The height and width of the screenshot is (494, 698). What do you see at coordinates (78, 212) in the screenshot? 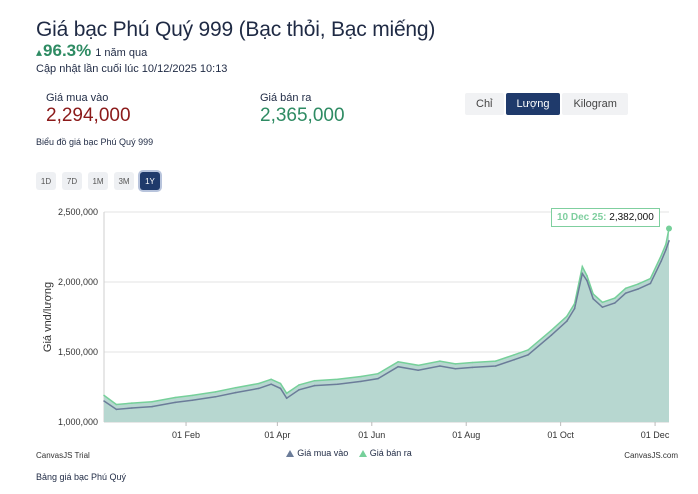
I see `y-tick-label: 2,500,000` at bounding box center [78, 212].